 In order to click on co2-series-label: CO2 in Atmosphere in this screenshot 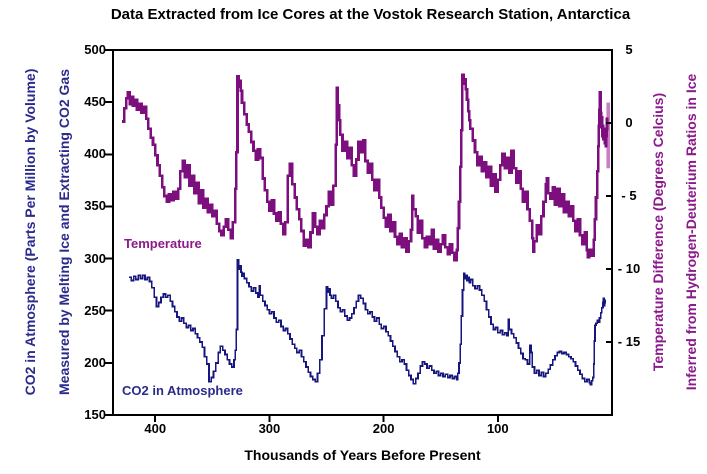, I will do `click(182, 390)`.